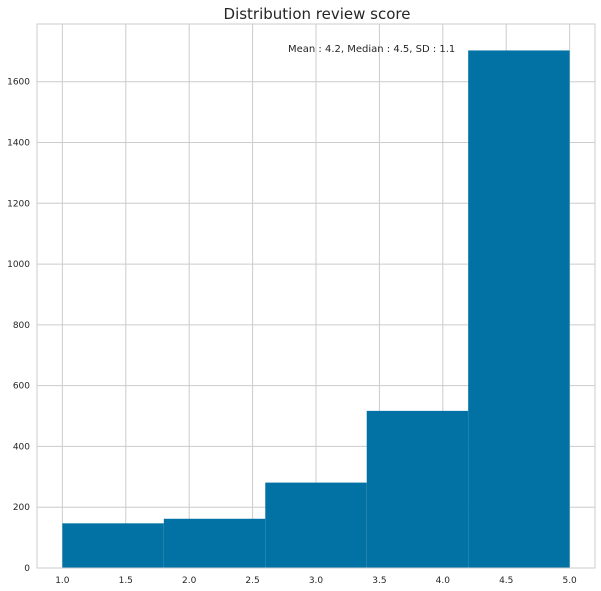 The height and width of the screenshot is (591, 601). Describe the element at coordinates (18, 83) in the screenshot. I see `y-tick-label: 1600` at that location.